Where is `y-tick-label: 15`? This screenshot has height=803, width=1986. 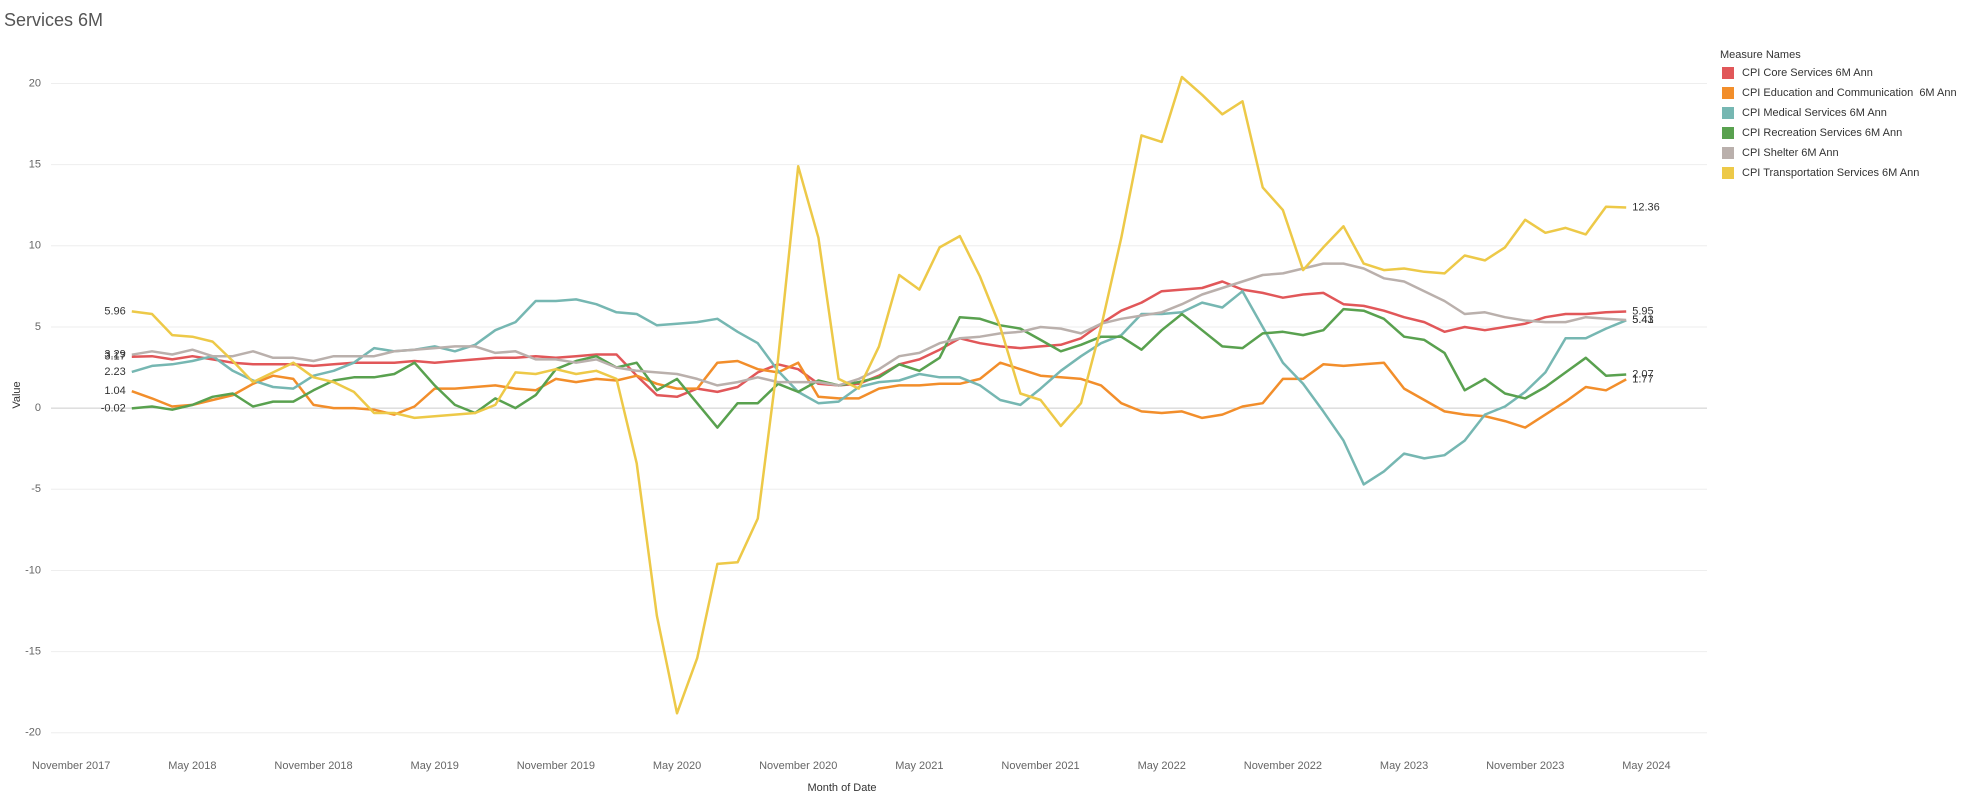
y-tick-label: 15 is located at coordinates (35, 165).